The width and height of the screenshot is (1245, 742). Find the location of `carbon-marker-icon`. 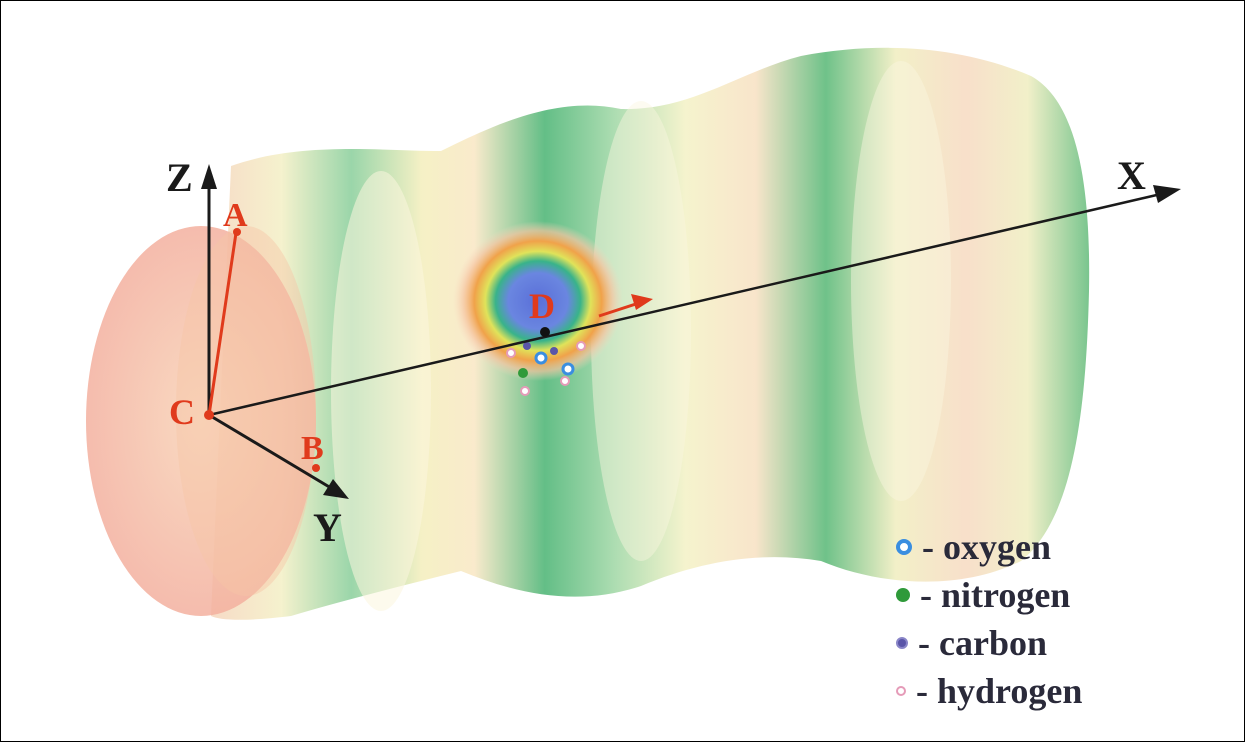

carbon-marker-icon is located at coordinates (902, 643).